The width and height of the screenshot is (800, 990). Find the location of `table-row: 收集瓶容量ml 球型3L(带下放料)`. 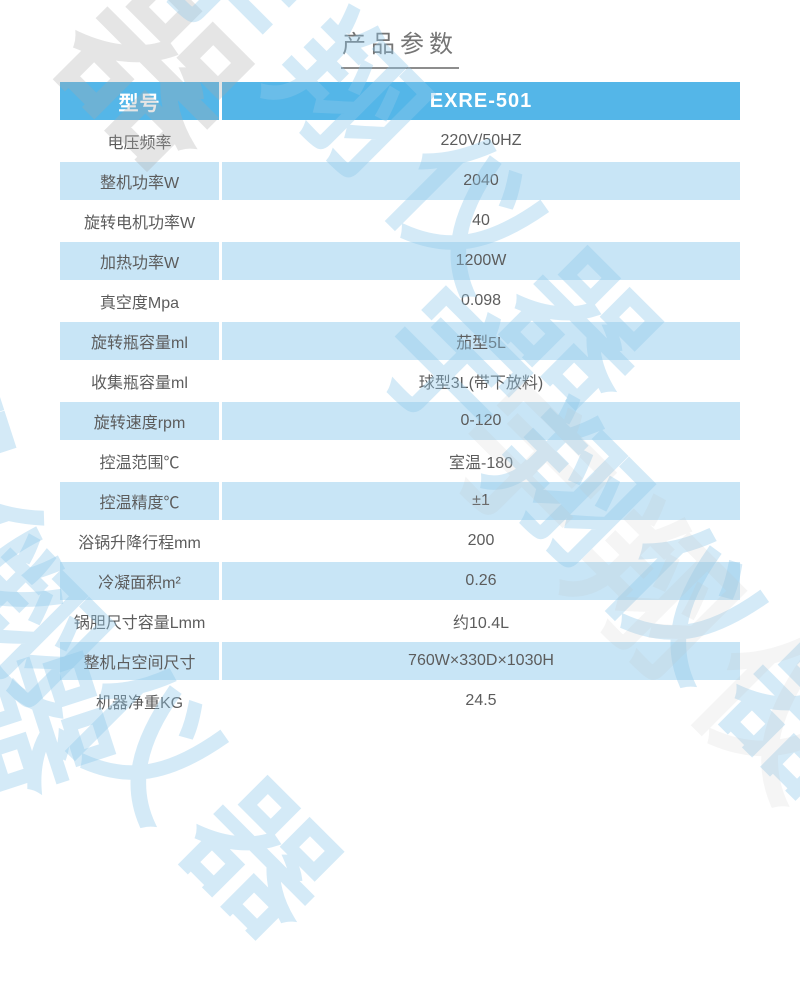

table-row: 收集瓶容量ml 球型3L(带下放料) is located at coordinates (400, 381).